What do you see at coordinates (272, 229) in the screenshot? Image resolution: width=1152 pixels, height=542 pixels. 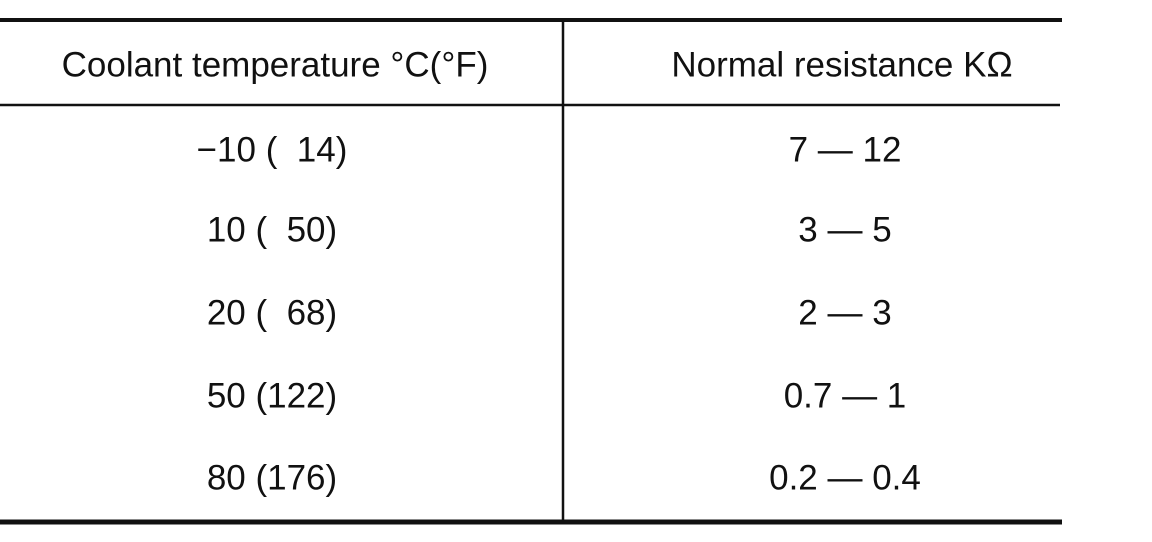 I see `table-cell: 10 ( 50)` at bounding box center [272, 229].